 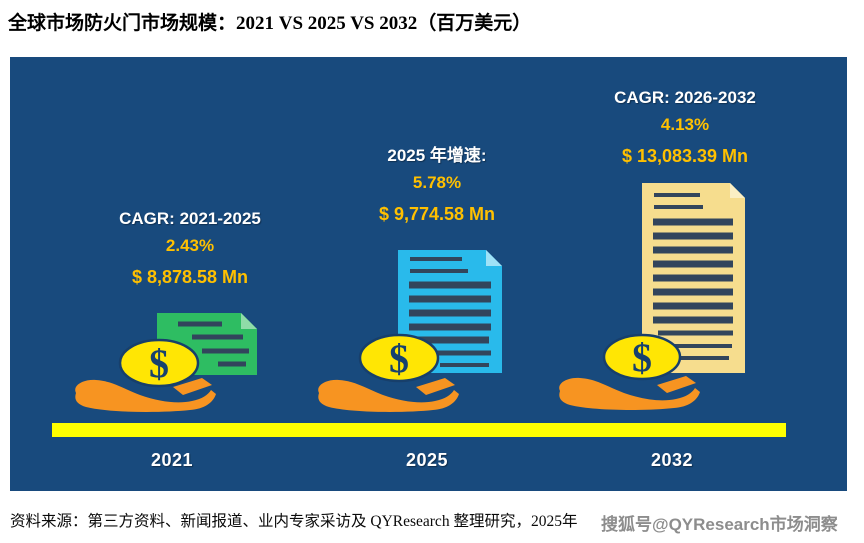 I want to click on document-icon, so click(x=693, y=278).